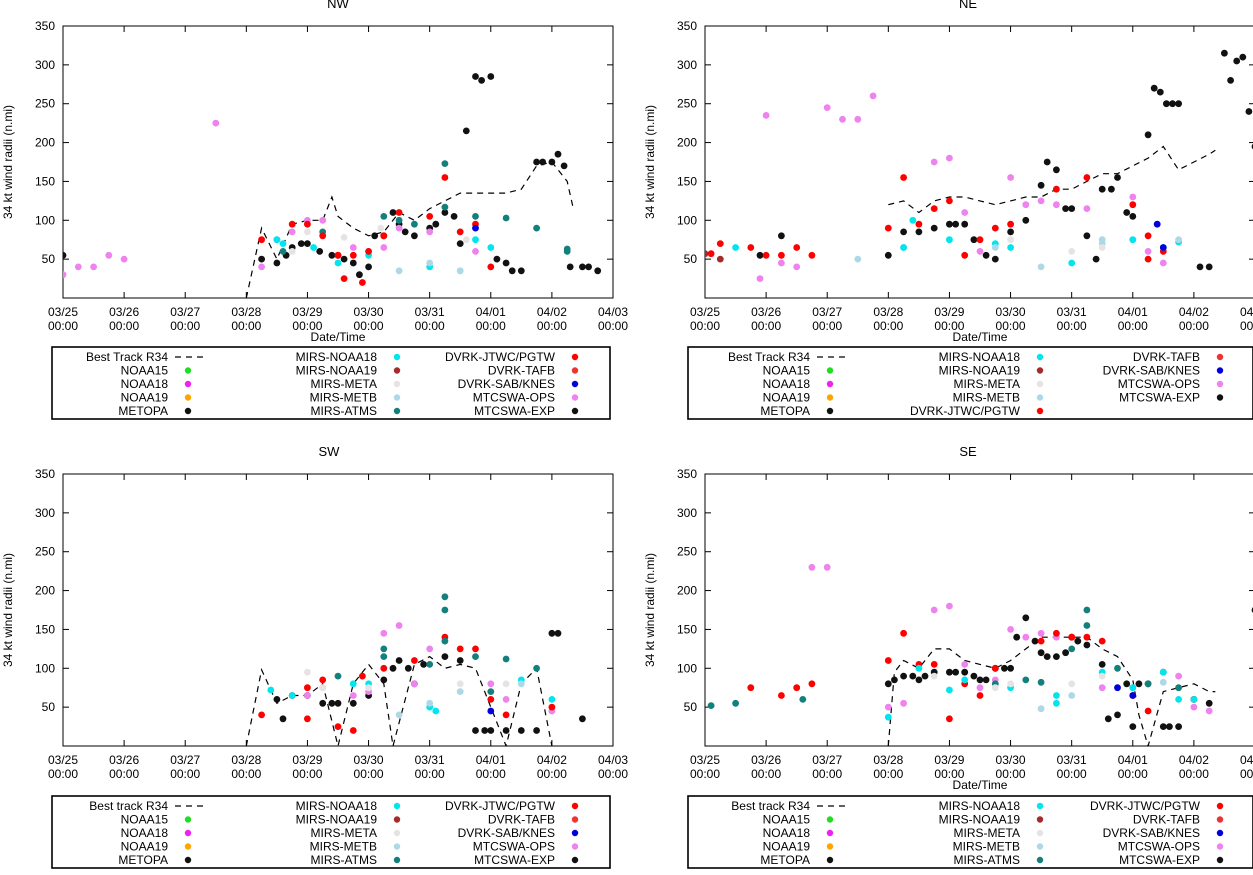  What do you see at coordinates (491, 312) in the screenshot?
I see `nw-xtick-date: 04/01` at bounding box center [491, 312].